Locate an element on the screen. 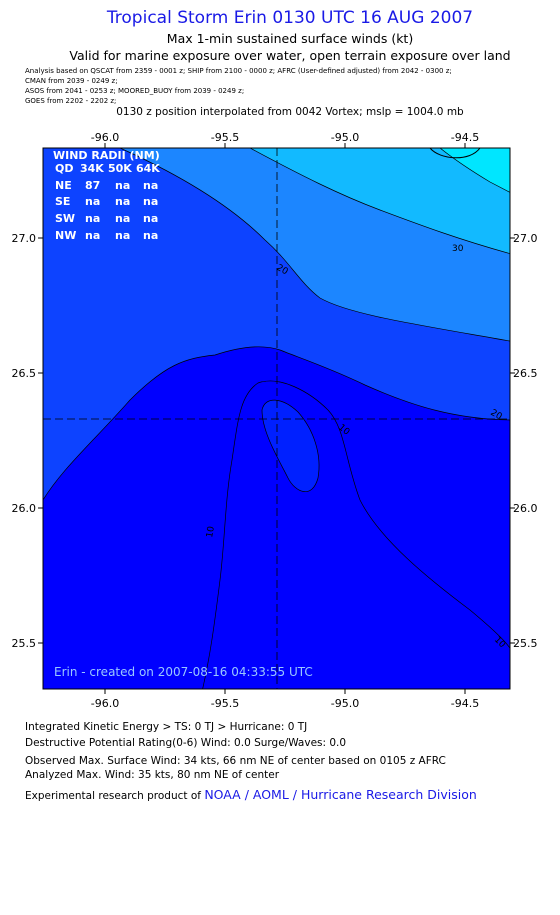 Image resolution: width=560 pixels, height=915 pixels. wind-radii-nw-label: NW is located at coordinates (65, 235).